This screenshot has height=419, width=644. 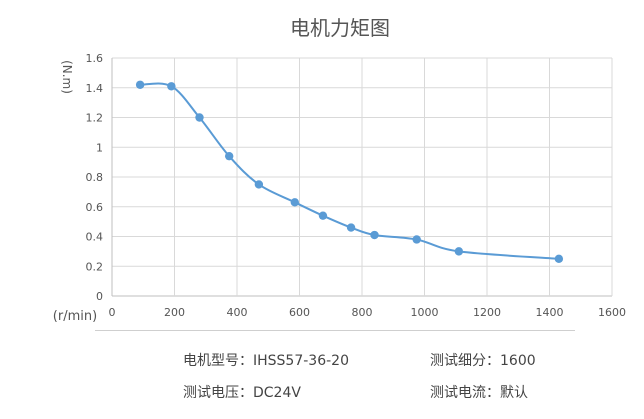 I want to click on test-subdivision: 测试细分：1600, so click(x=483, y=361).